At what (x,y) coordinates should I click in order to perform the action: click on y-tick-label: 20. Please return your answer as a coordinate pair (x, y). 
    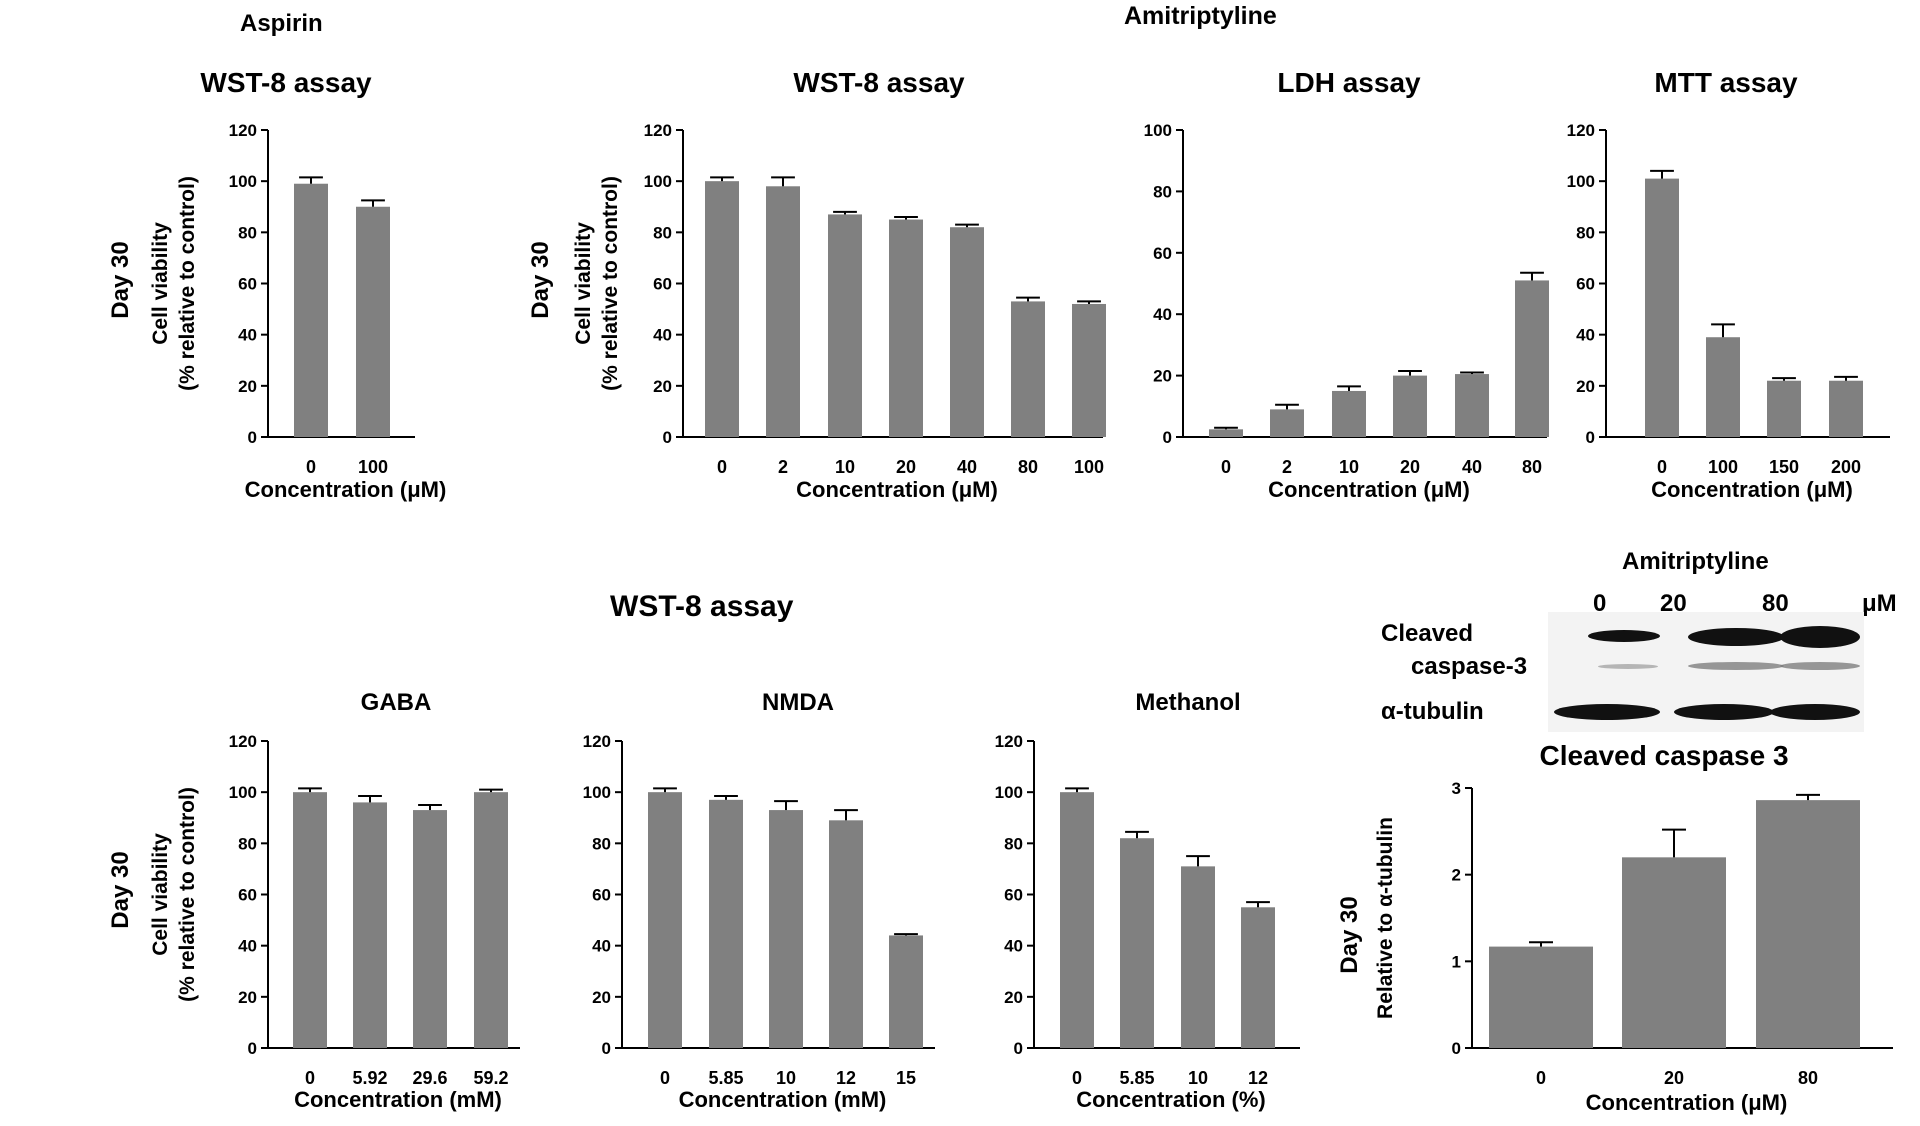
    Looking at the image, I should click on (247, 386).